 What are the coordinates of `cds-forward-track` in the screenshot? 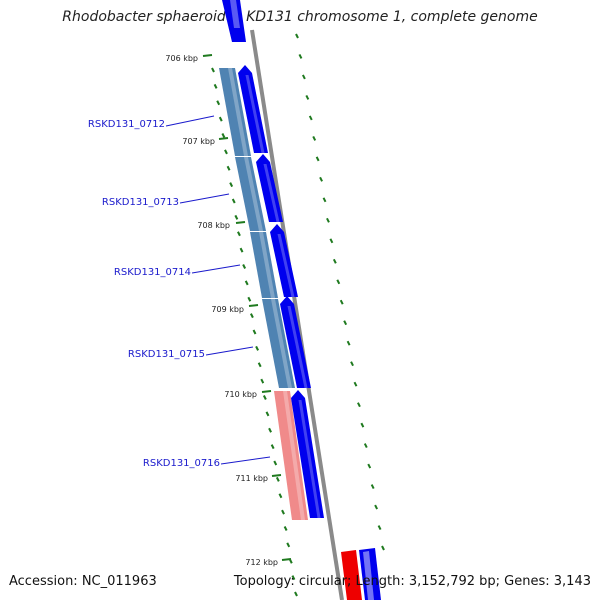 It's located at (281, 291).